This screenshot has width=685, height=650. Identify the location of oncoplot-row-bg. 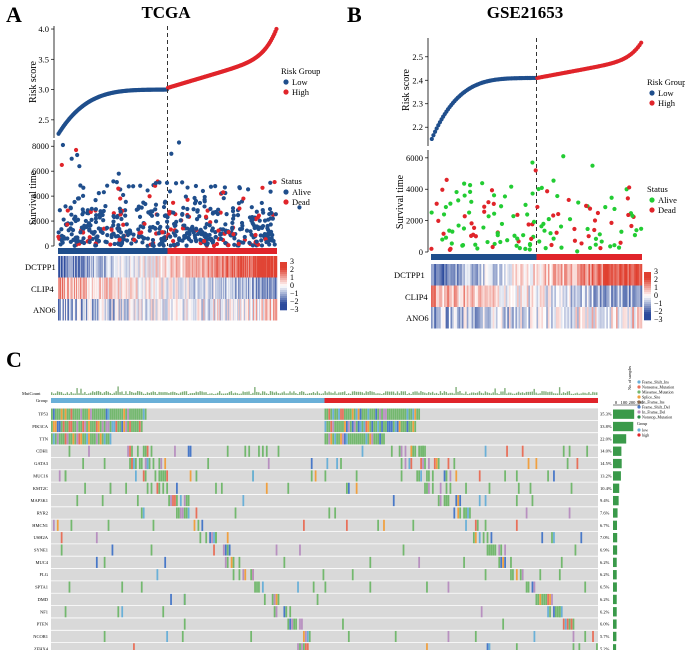
(324, 611).